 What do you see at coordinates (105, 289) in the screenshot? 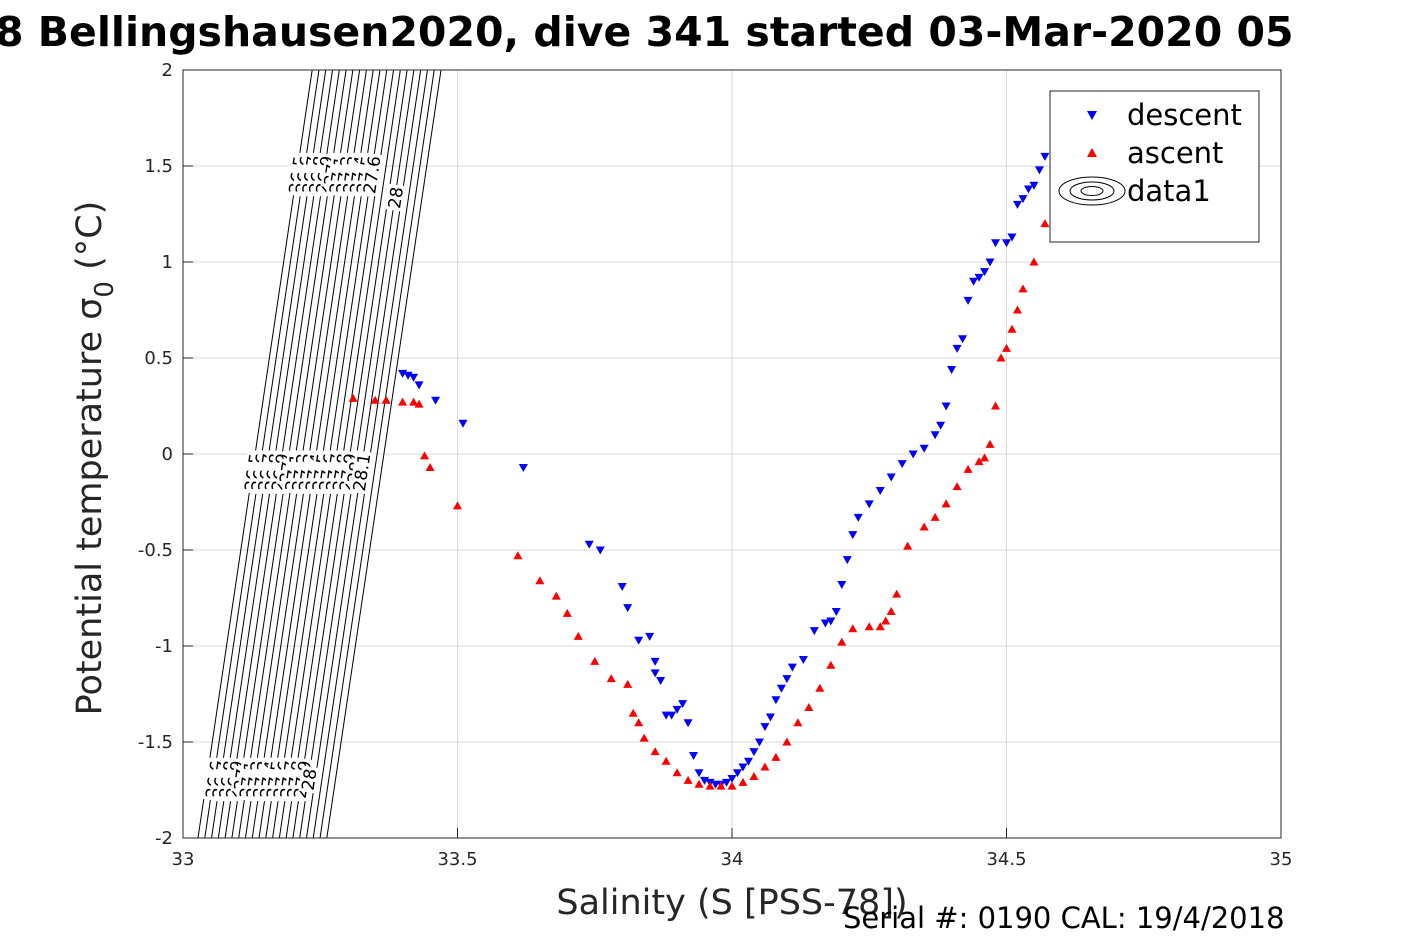
I see `y-axis-label-subscript: 0` at bounding box center [105, 289].